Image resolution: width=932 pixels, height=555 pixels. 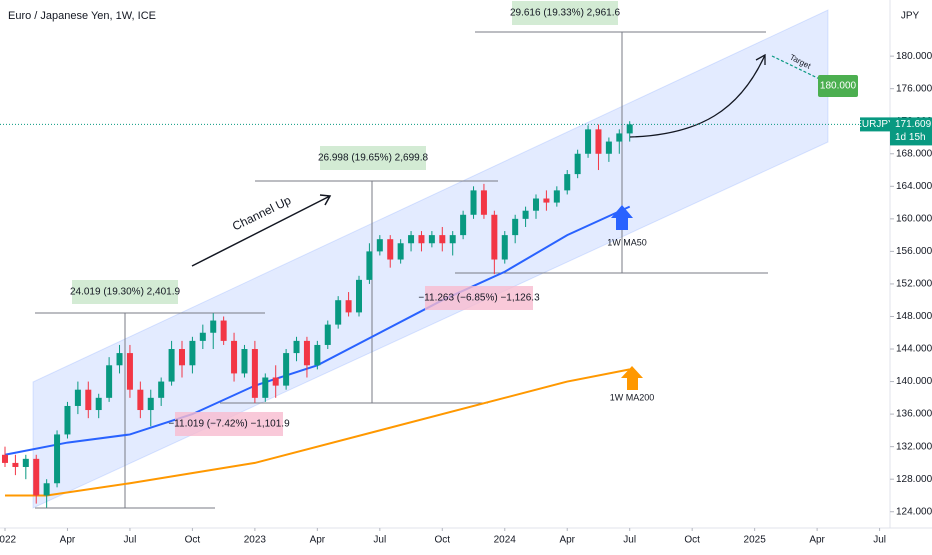 I want to click on countdown-label: 1d 15h, so click(x=910, y=137).